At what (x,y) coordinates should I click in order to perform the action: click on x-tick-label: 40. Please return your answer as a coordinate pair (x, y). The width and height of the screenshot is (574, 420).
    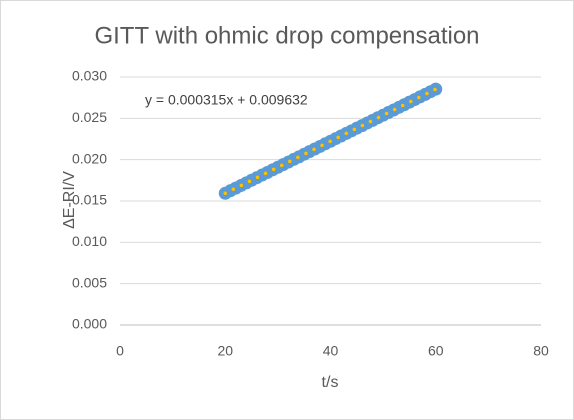
    Looking at the image, I should click on (331, 351).